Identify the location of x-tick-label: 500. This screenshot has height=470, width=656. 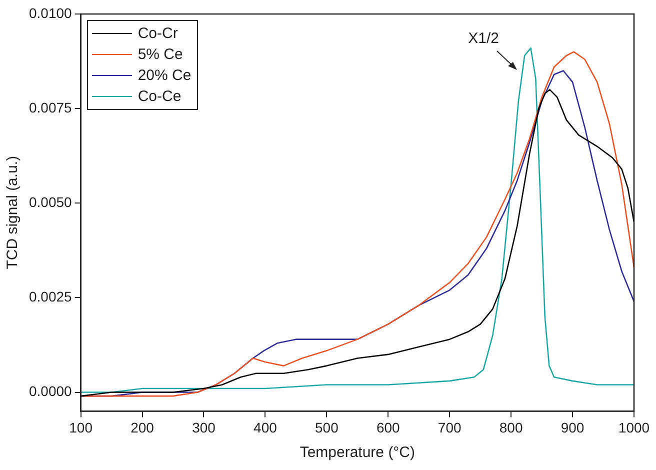
(327, 427).